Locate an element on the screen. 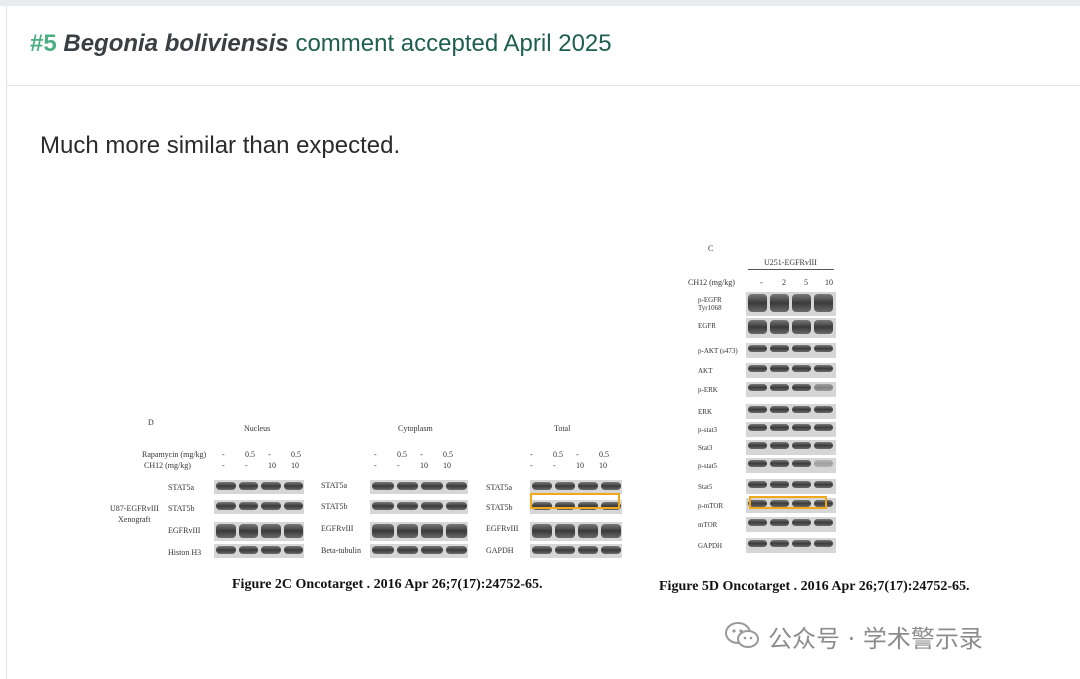 This screenshot has width=1080, height=679. panel-letter-d: D is located at coordinates (151, 422).